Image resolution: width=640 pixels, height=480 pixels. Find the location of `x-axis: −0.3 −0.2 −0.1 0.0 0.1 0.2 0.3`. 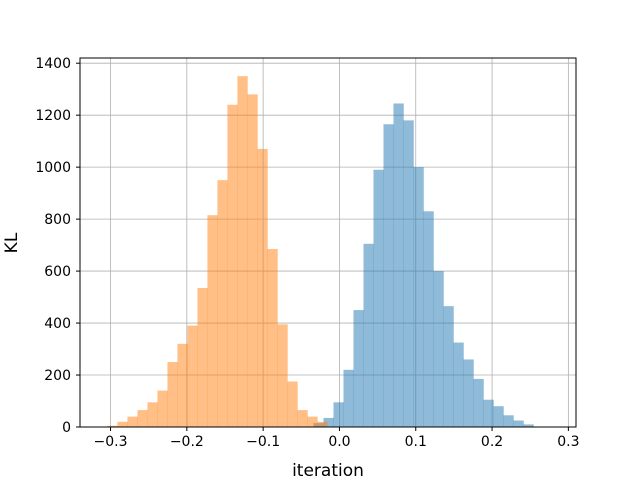

x-axis: −0.3 −0.2 −0.1 0.0 0.1 0.2 0.3 is located at coordinates (337, 438).